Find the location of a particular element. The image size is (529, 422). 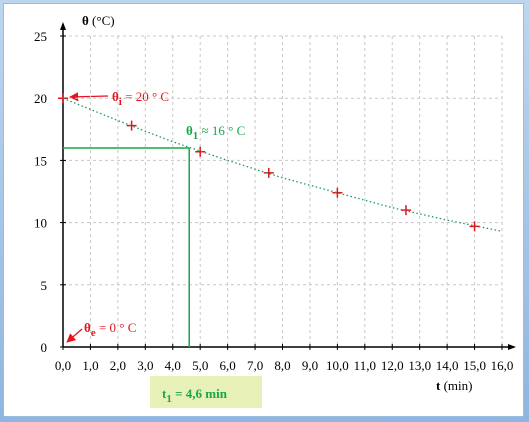

x-arrow is located at coordinates (512, 347).